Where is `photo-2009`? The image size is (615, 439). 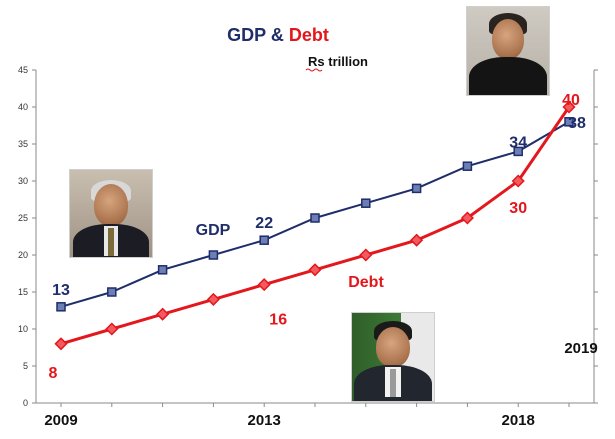
photo-2009 is located at coordinates (111, 213).